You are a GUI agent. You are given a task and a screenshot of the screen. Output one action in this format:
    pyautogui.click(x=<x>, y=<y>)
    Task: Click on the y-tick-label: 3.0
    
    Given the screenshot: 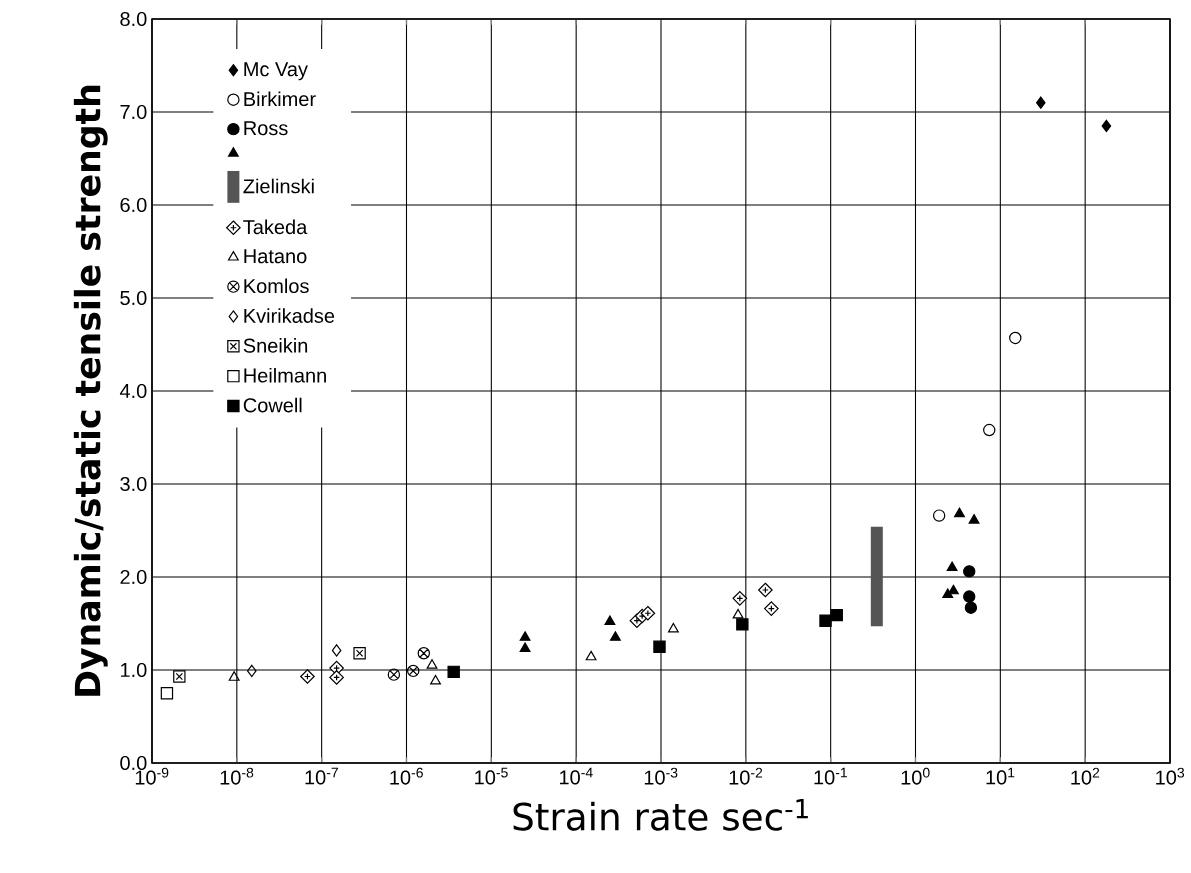 What is the action you would take?
    pyautogui.click(x=133, y=484)
    